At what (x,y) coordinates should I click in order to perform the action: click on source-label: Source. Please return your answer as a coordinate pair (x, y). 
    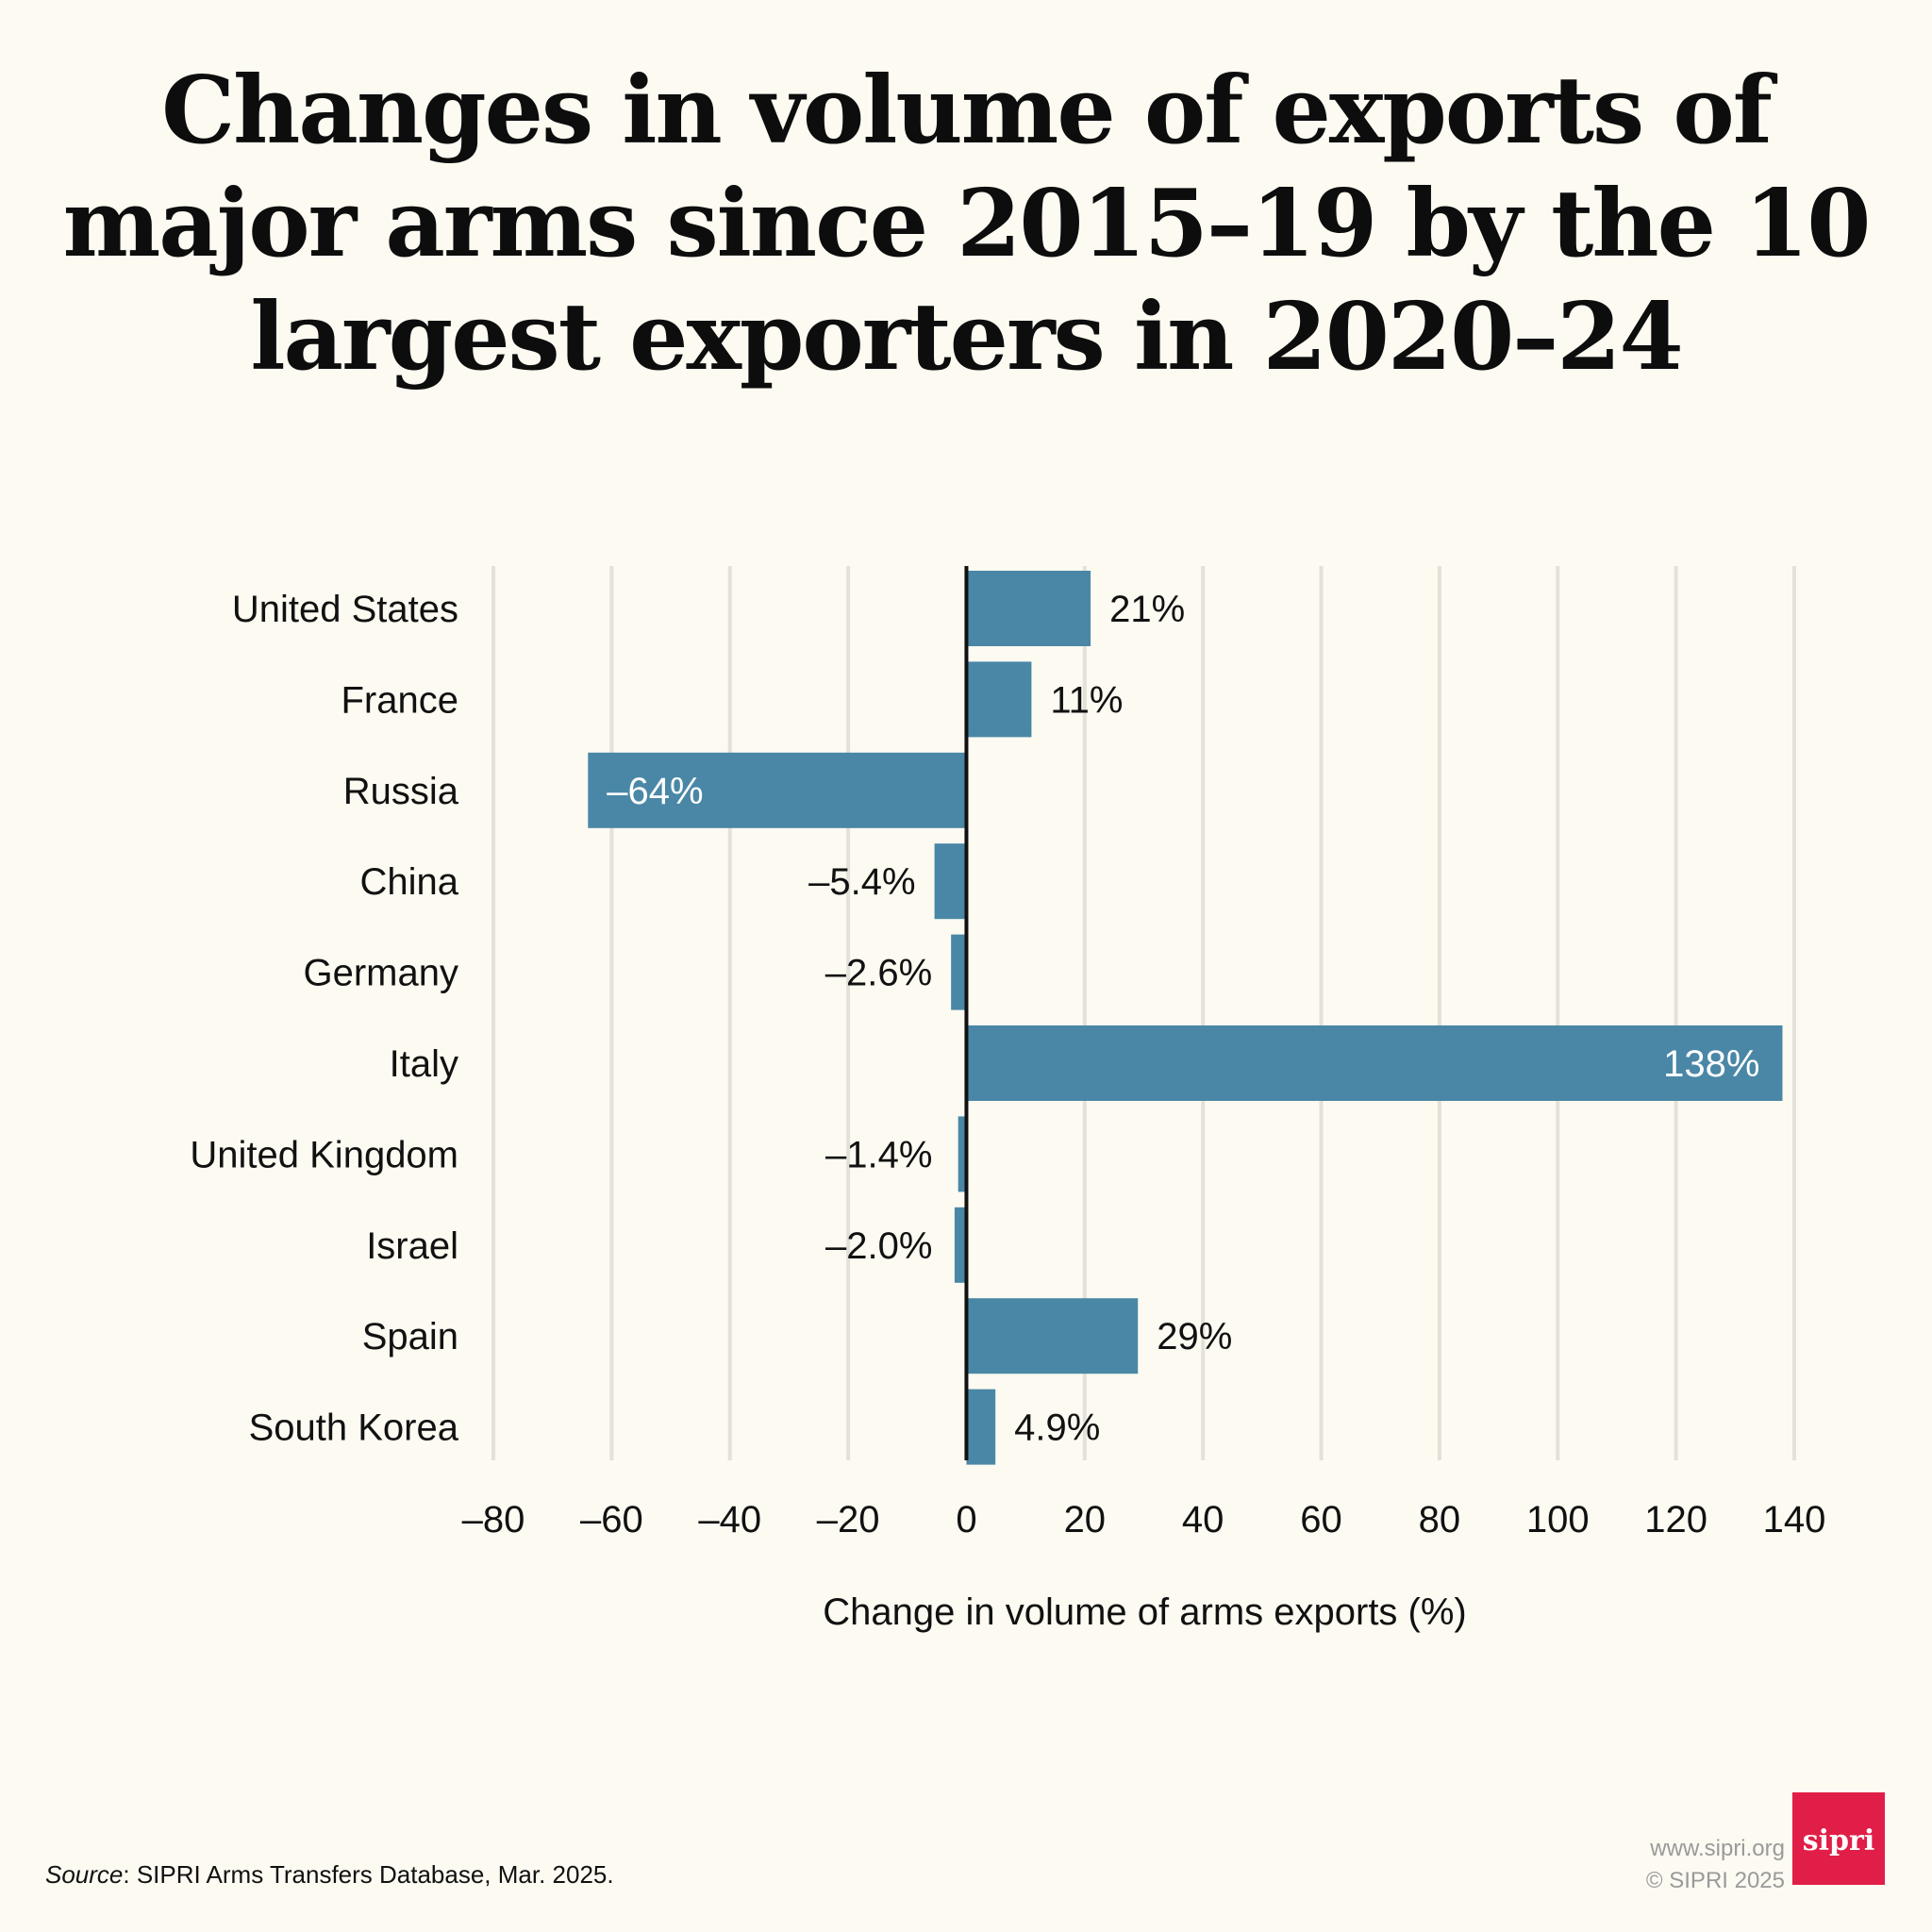
    Looking at the image, I should click on (85, 1875).